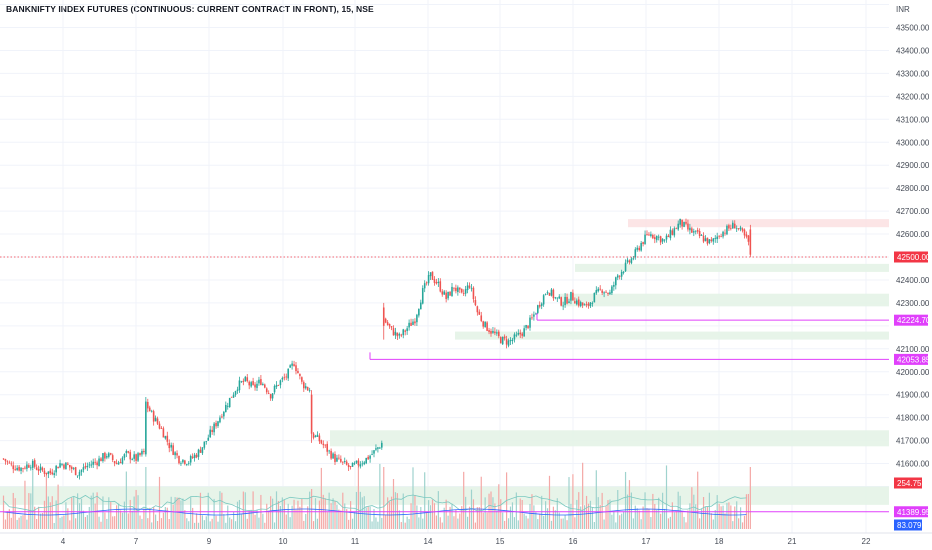 This screenshot has height=550, width=932. Describe the element at coordinates (914, 320) in the screenshot. I see `level-tag-label: 42224.70` at that location.